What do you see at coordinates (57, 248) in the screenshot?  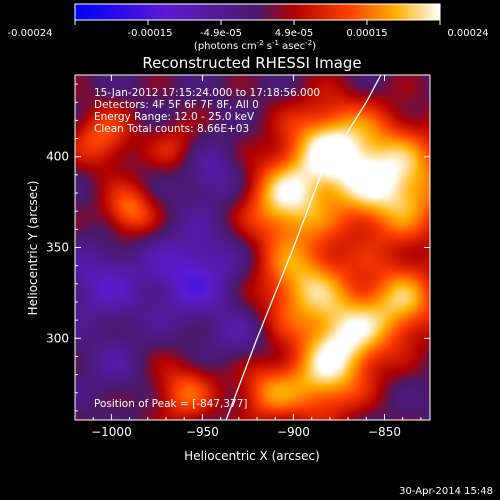 I see `y-tick-label: 350` at bounding box center [57, 248].